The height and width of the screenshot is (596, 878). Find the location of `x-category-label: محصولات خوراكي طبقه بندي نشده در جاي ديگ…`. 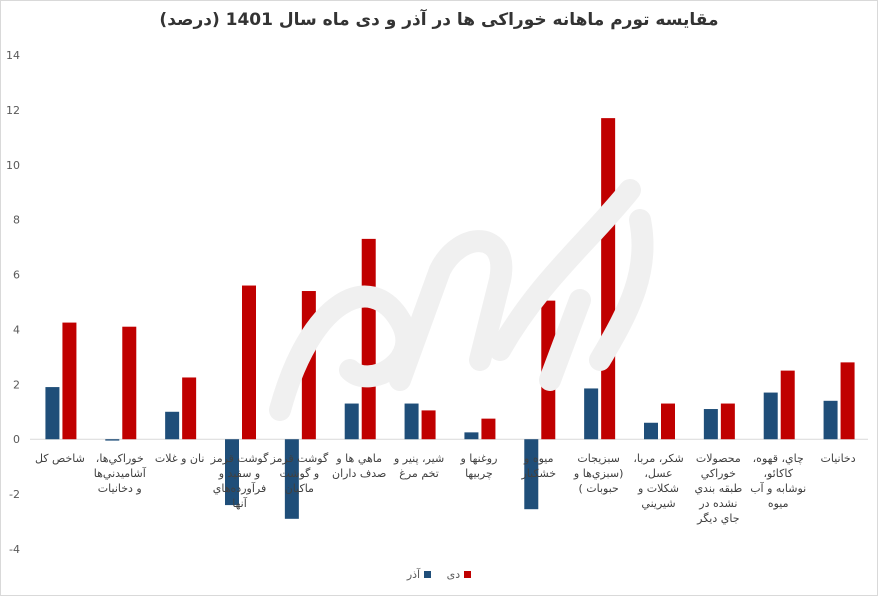

x-category-label: محصولات خوراكي طبقه بندي نشده در جاي ديگ… is located at coordinates (718, 488).